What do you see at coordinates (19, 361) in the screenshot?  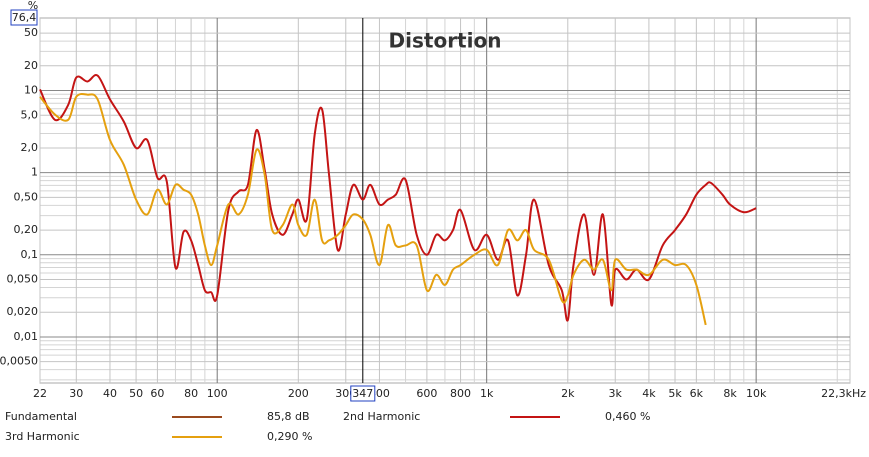 I see `y-tick-label: 0,0050` at bounding box center [19, 361].